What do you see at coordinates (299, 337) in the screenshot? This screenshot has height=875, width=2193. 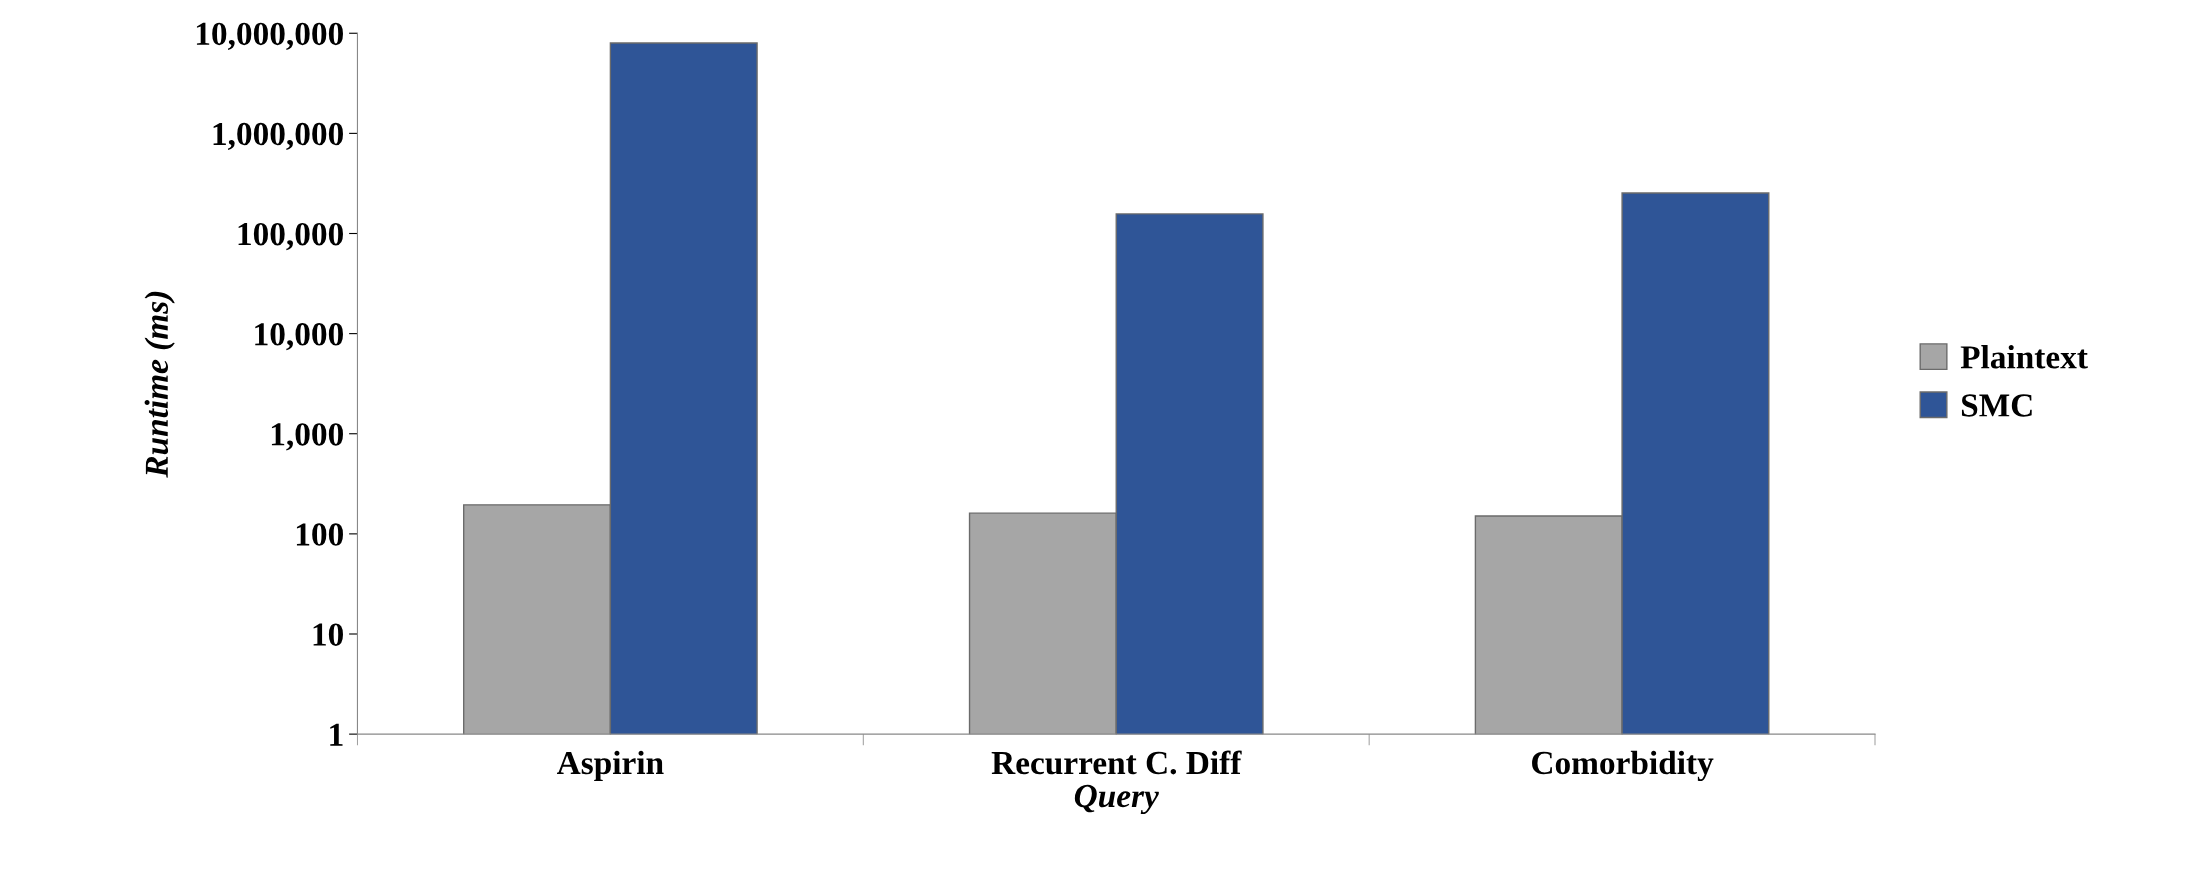 I see `y-tick-label: 10,000` at bounding box center [299, 337].